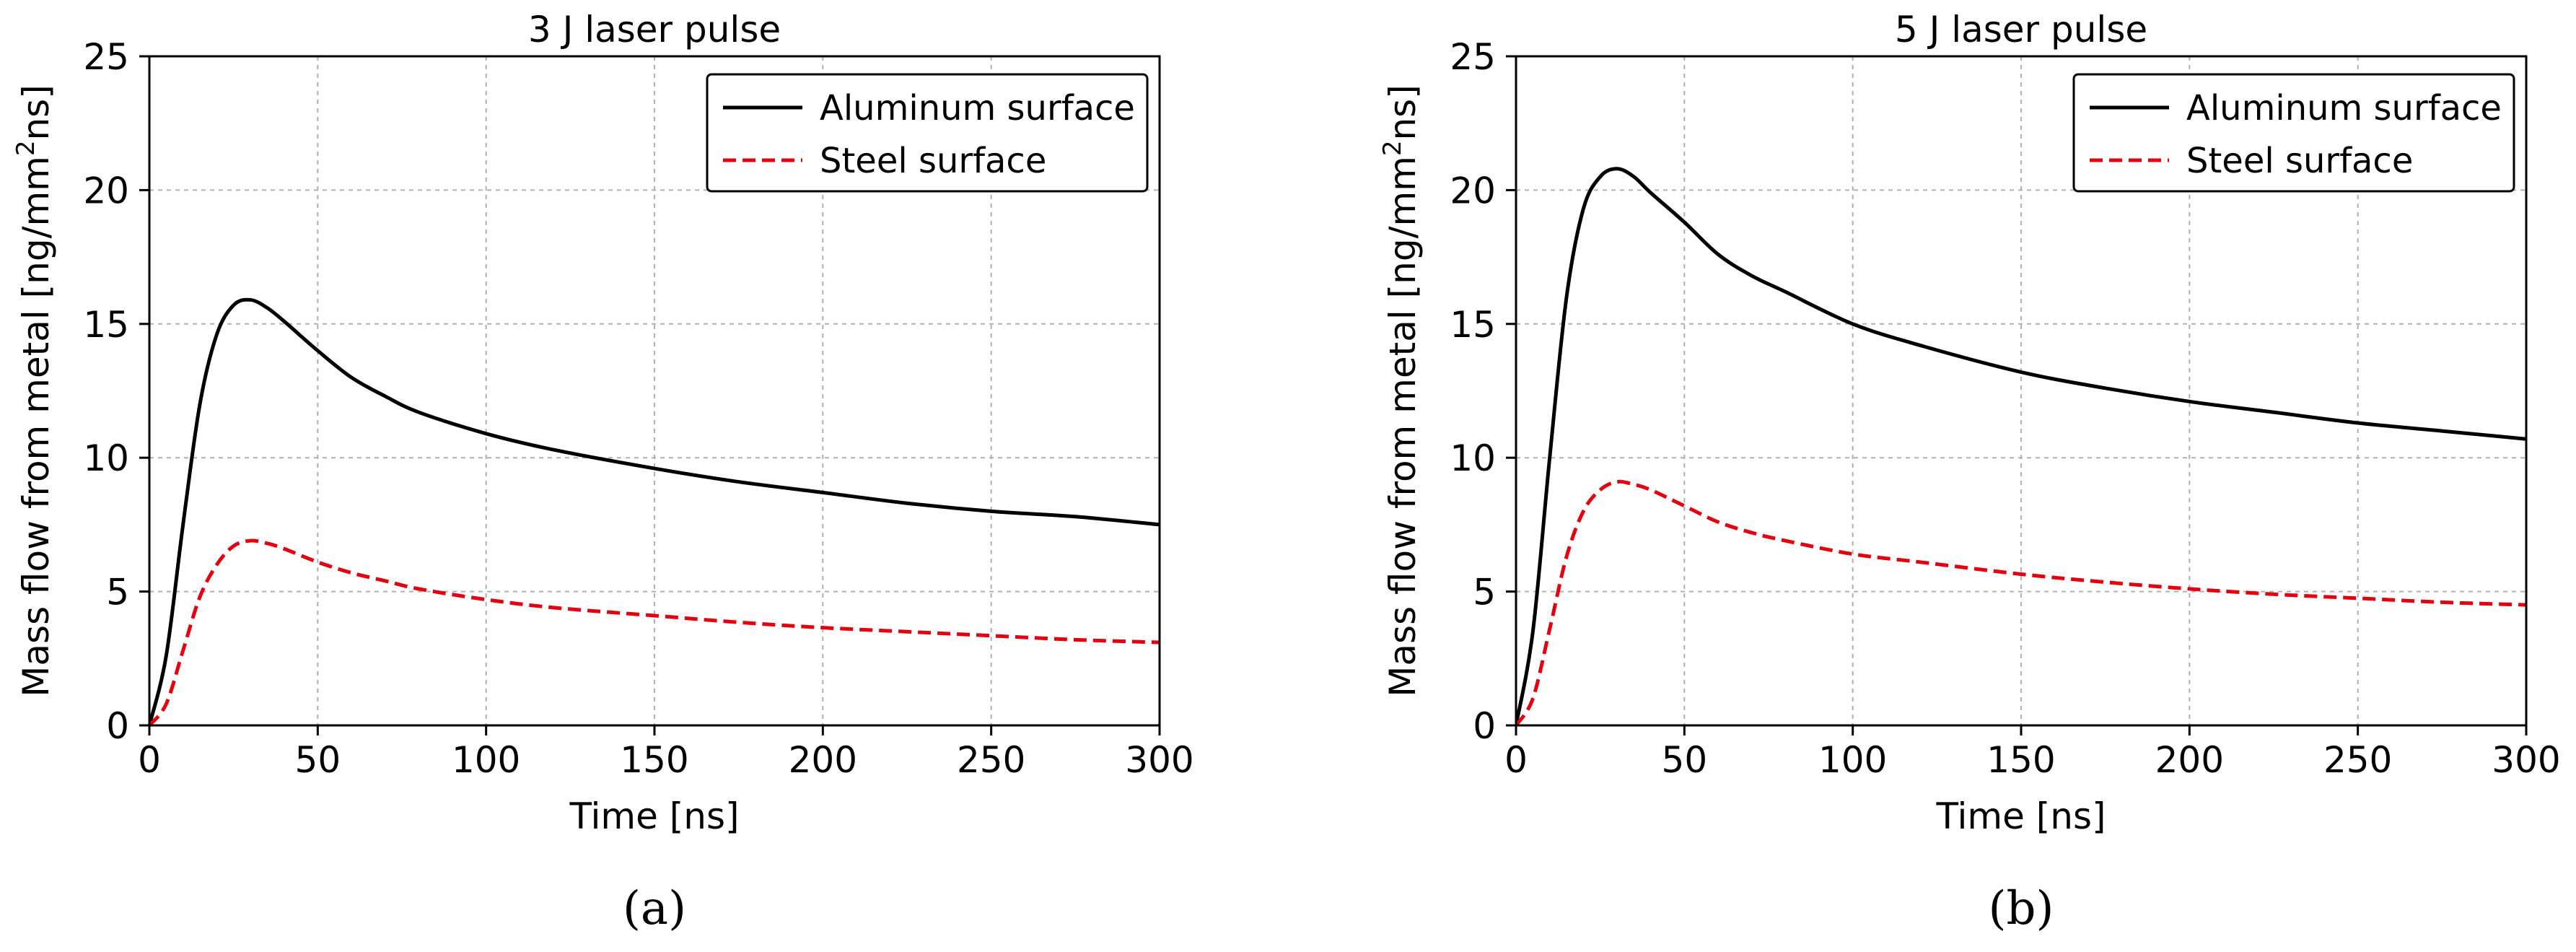 This screenshot has height=952, width=2576. I want to click on chart-title: 5 J laser pulse, so click(2021, 30).